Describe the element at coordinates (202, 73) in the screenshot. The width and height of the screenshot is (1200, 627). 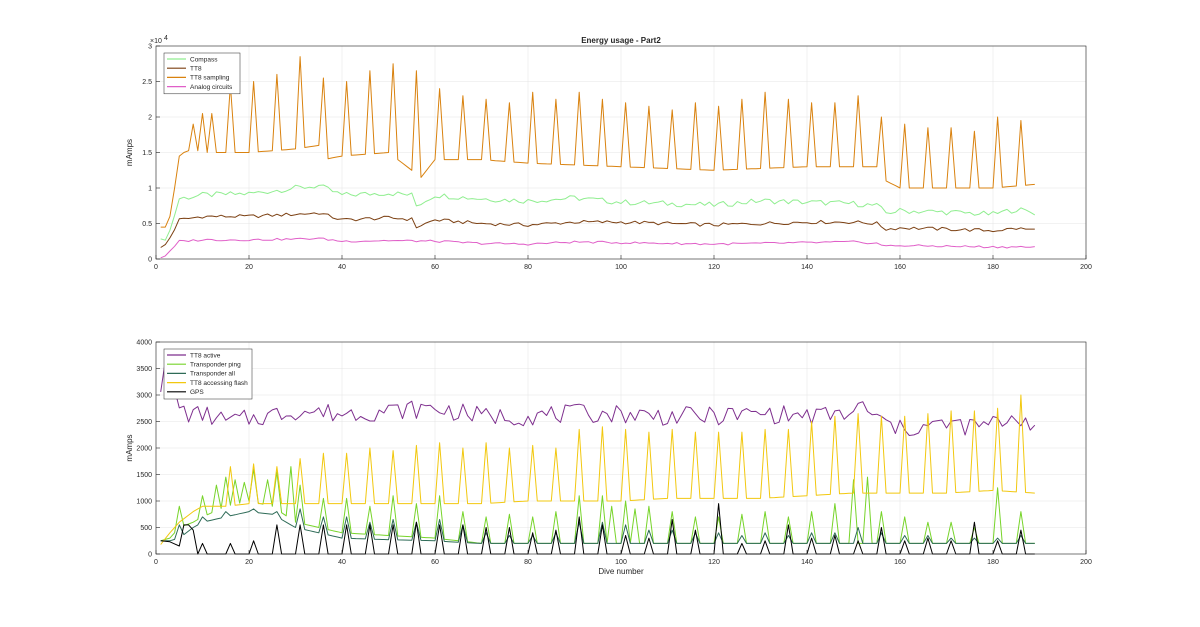
I see `legend: Compass TT8 TT8 sampling Analog circuits` at that location.